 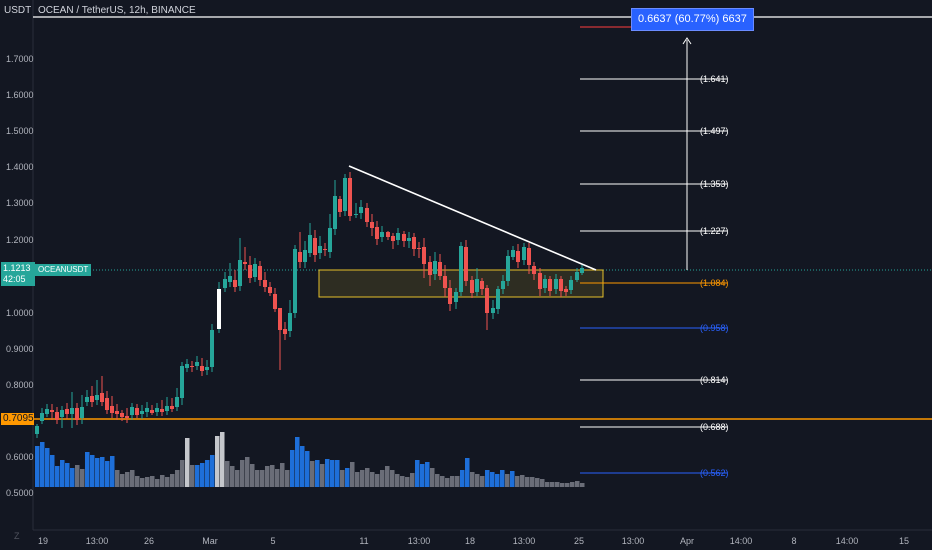 I want to click on volume-bars, so click(x=310, y=459).